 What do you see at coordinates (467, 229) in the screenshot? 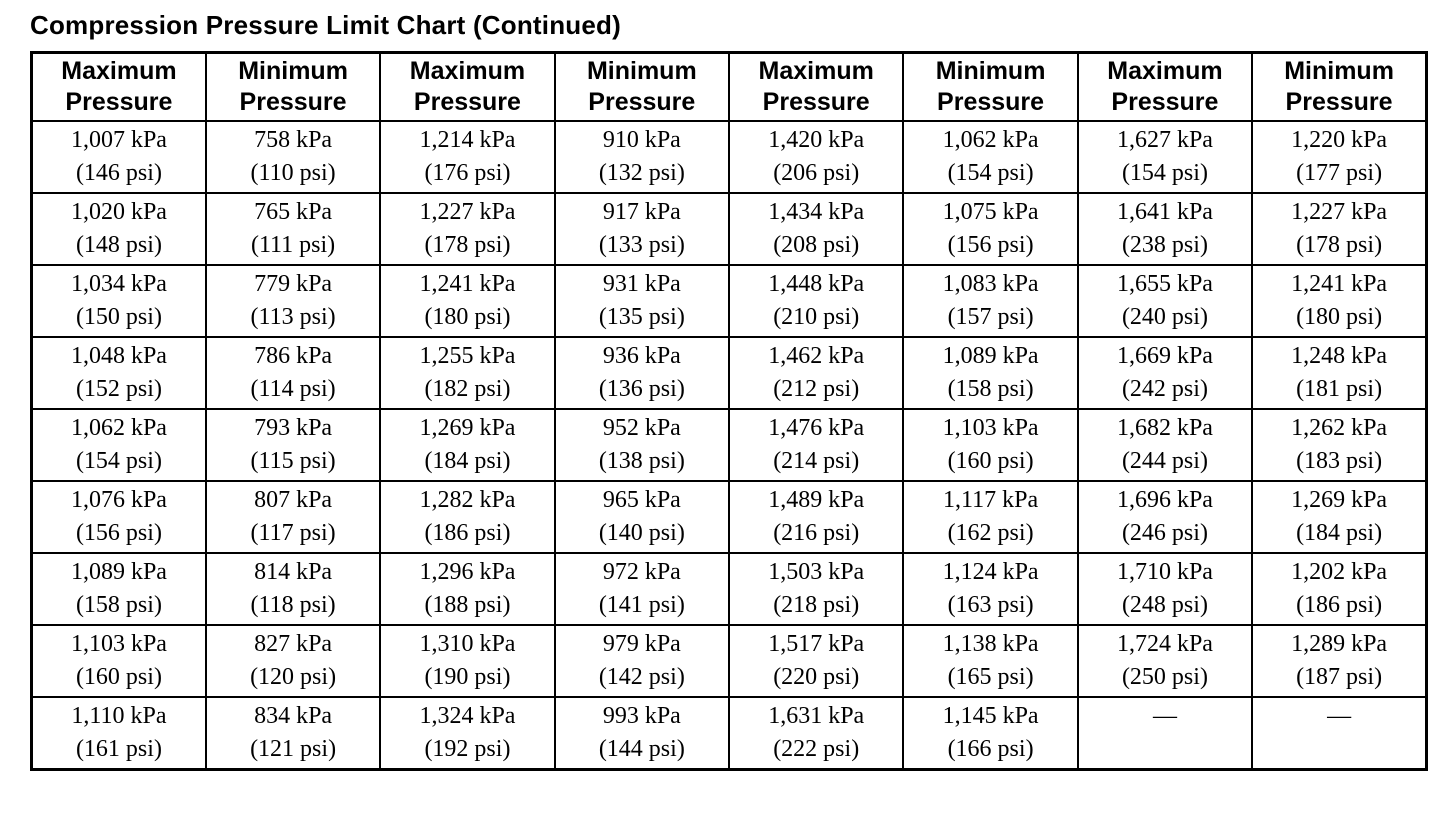
I see `pressure-cell: 1,227 kPa (178 psi)` at bounding box center [467, 229].